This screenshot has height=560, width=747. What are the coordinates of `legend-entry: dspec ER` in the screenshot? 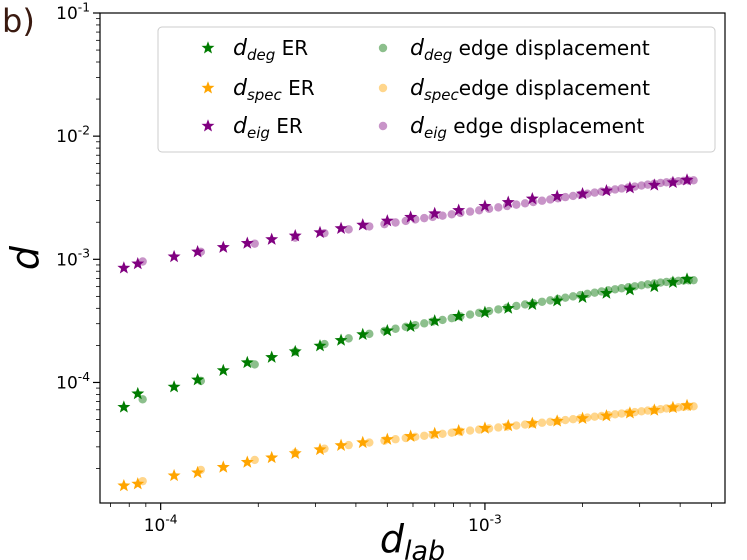 It's located at (258, 90).